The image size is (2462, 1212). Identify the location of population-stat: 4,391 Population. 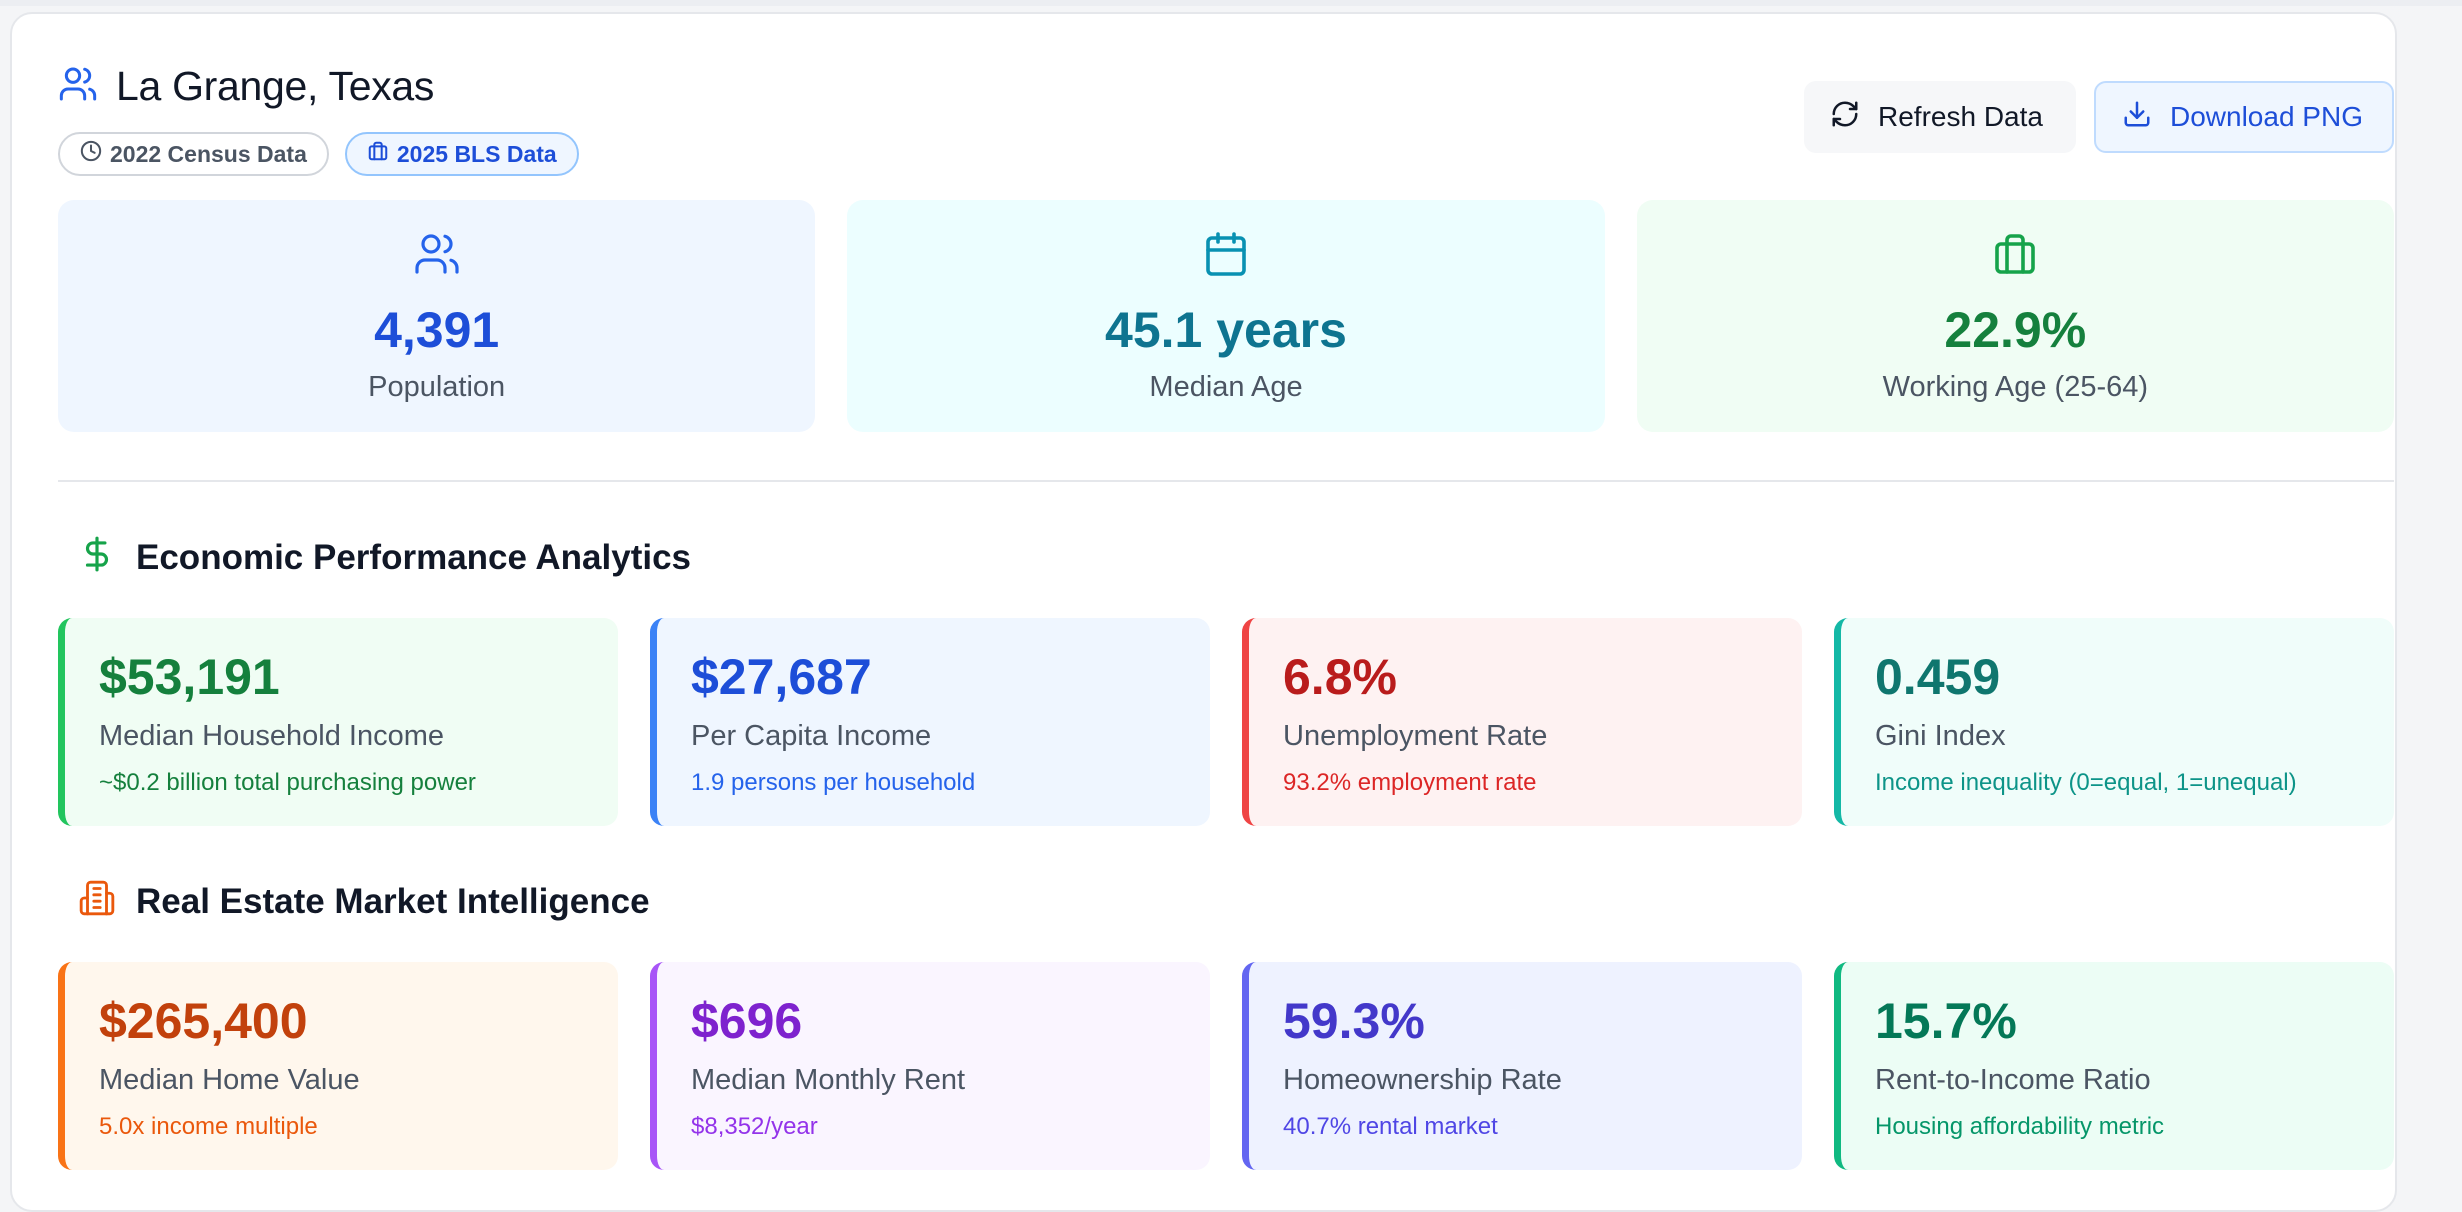
(437, 316).